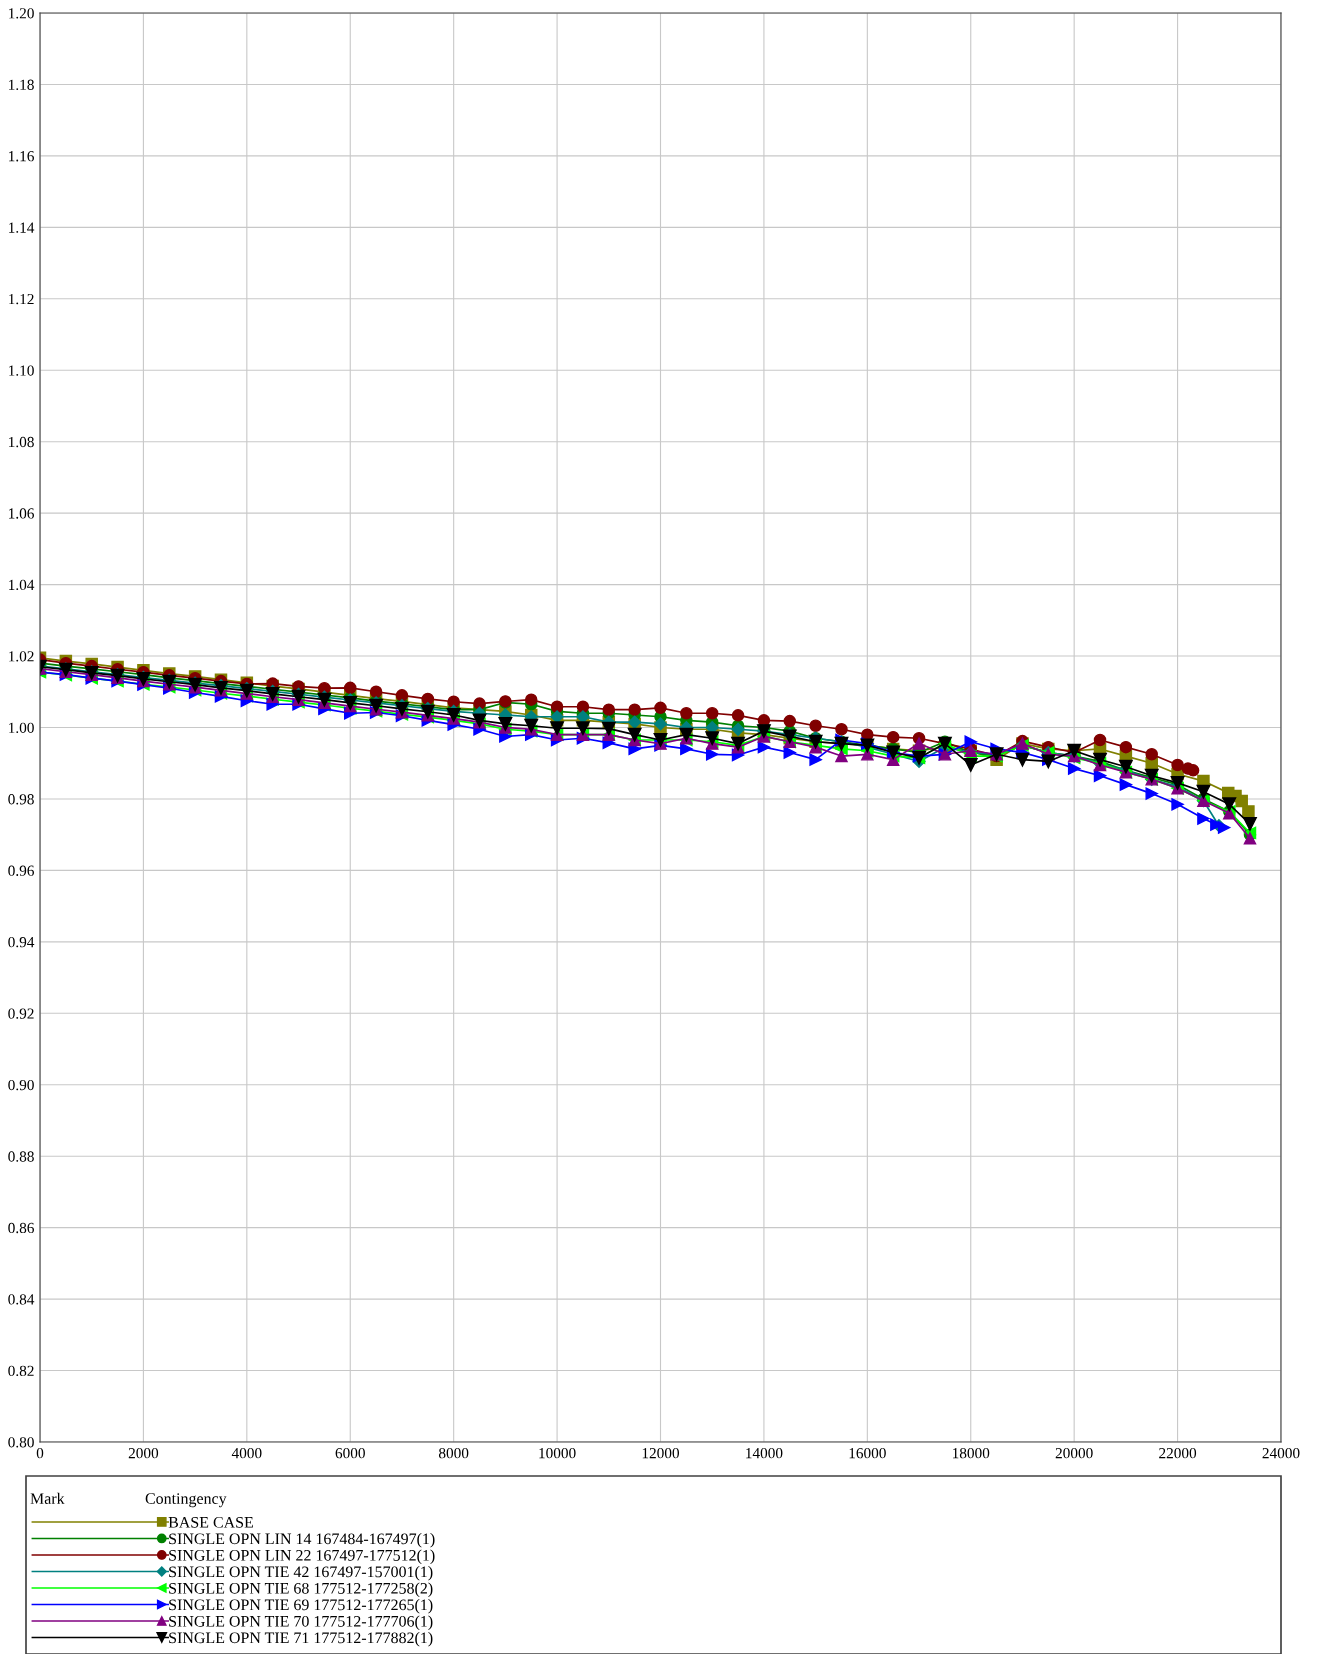 The image size is (1319, 1654). What do you see at coordinates (21, 1013) in the screenshot?
I see `y-tick-label: 0.92` at bounding box center [21, 1013].